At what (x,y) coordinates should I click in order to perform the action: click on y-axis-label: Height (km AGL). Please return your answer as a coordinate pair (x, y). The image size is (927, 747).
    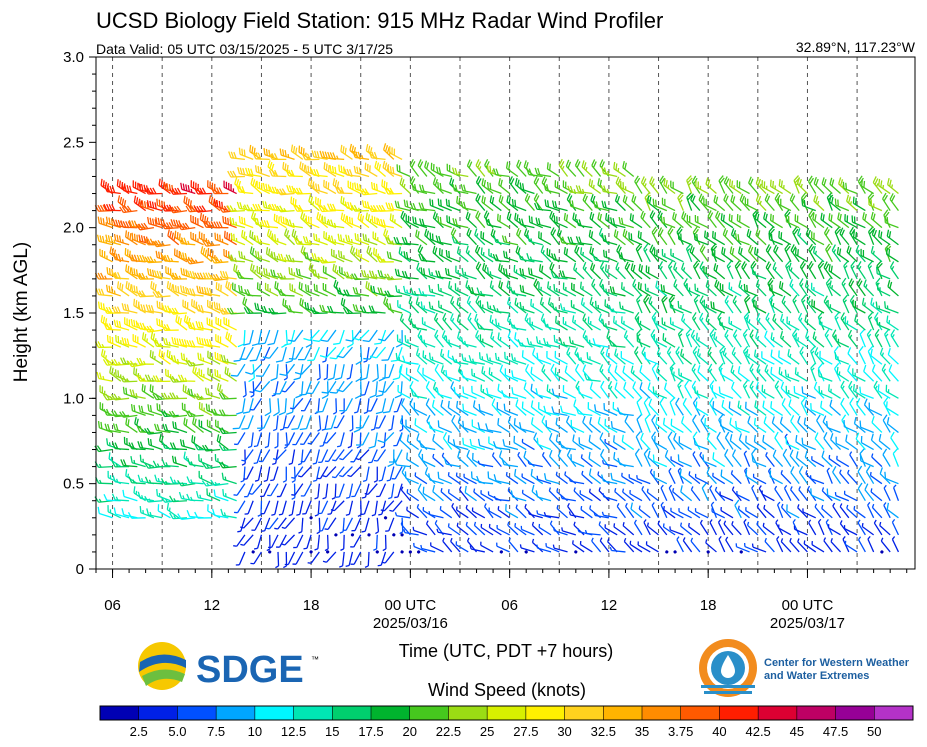
    Looking at the image, I should click on (21, 312).